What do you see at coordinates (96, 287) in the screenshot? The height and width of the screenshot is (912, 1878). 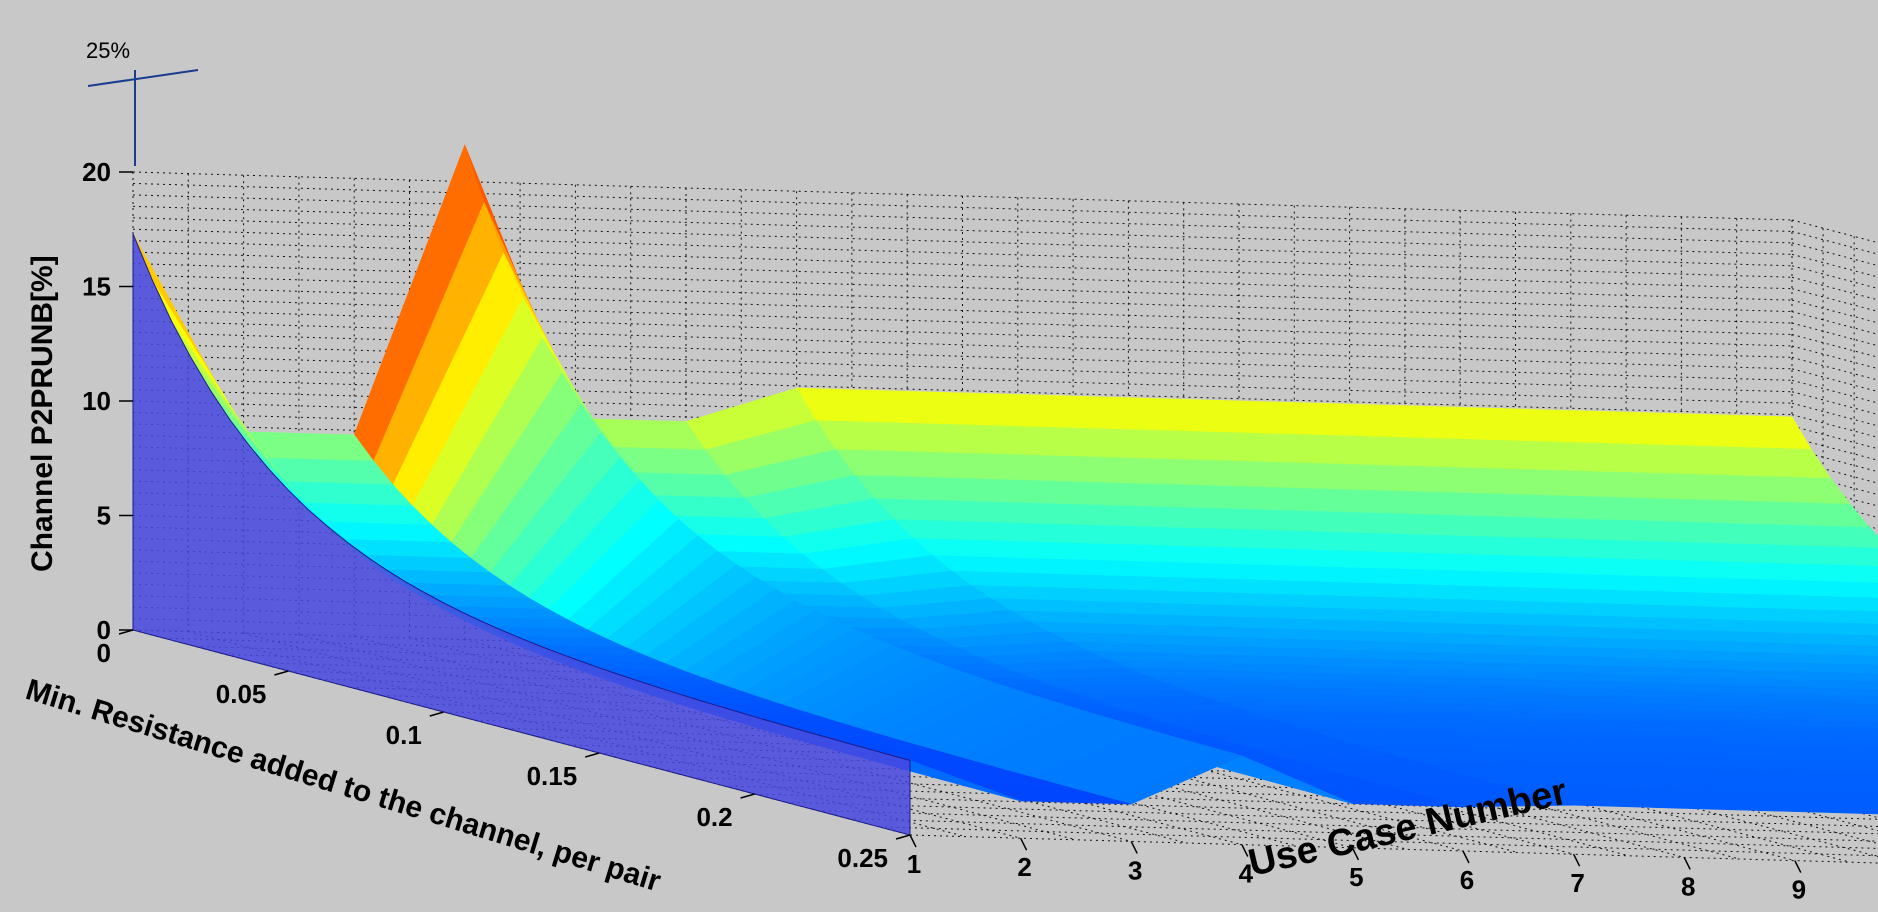 I see `z-tick-label: 15` at bounding box center [96, 287].